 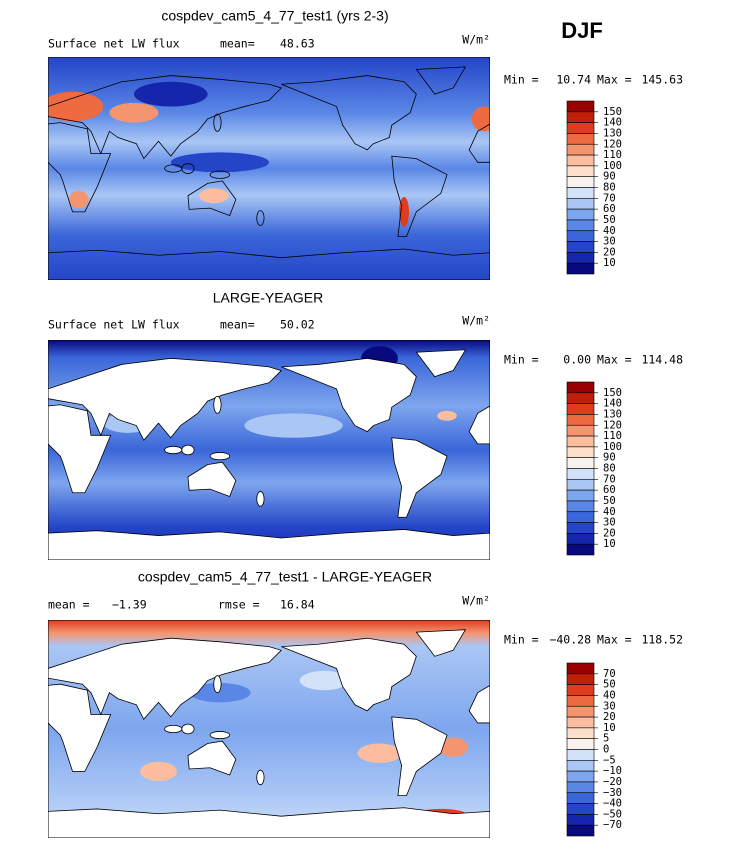 I want to click on panel-title: LARGE-YEAGER, so click(x=268, y=298).